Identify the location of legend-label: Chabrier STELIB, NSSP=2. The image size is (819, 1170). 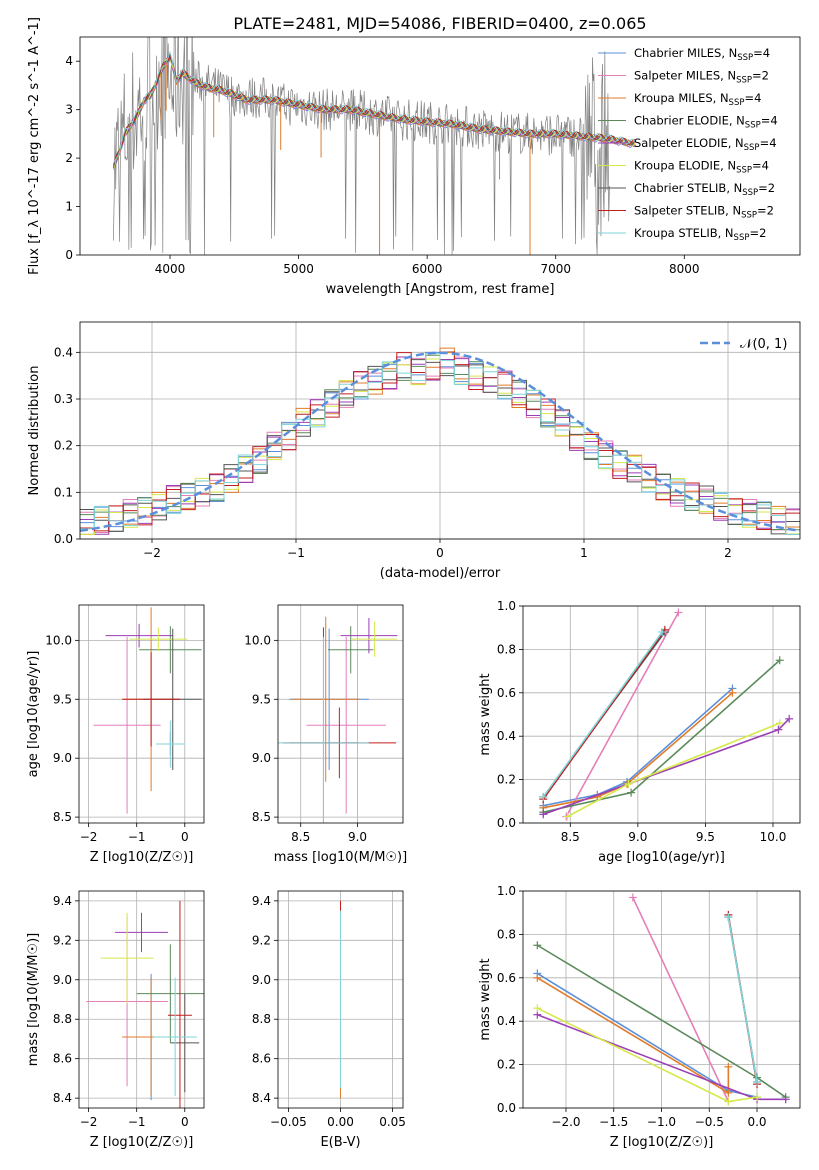
(704, 189).